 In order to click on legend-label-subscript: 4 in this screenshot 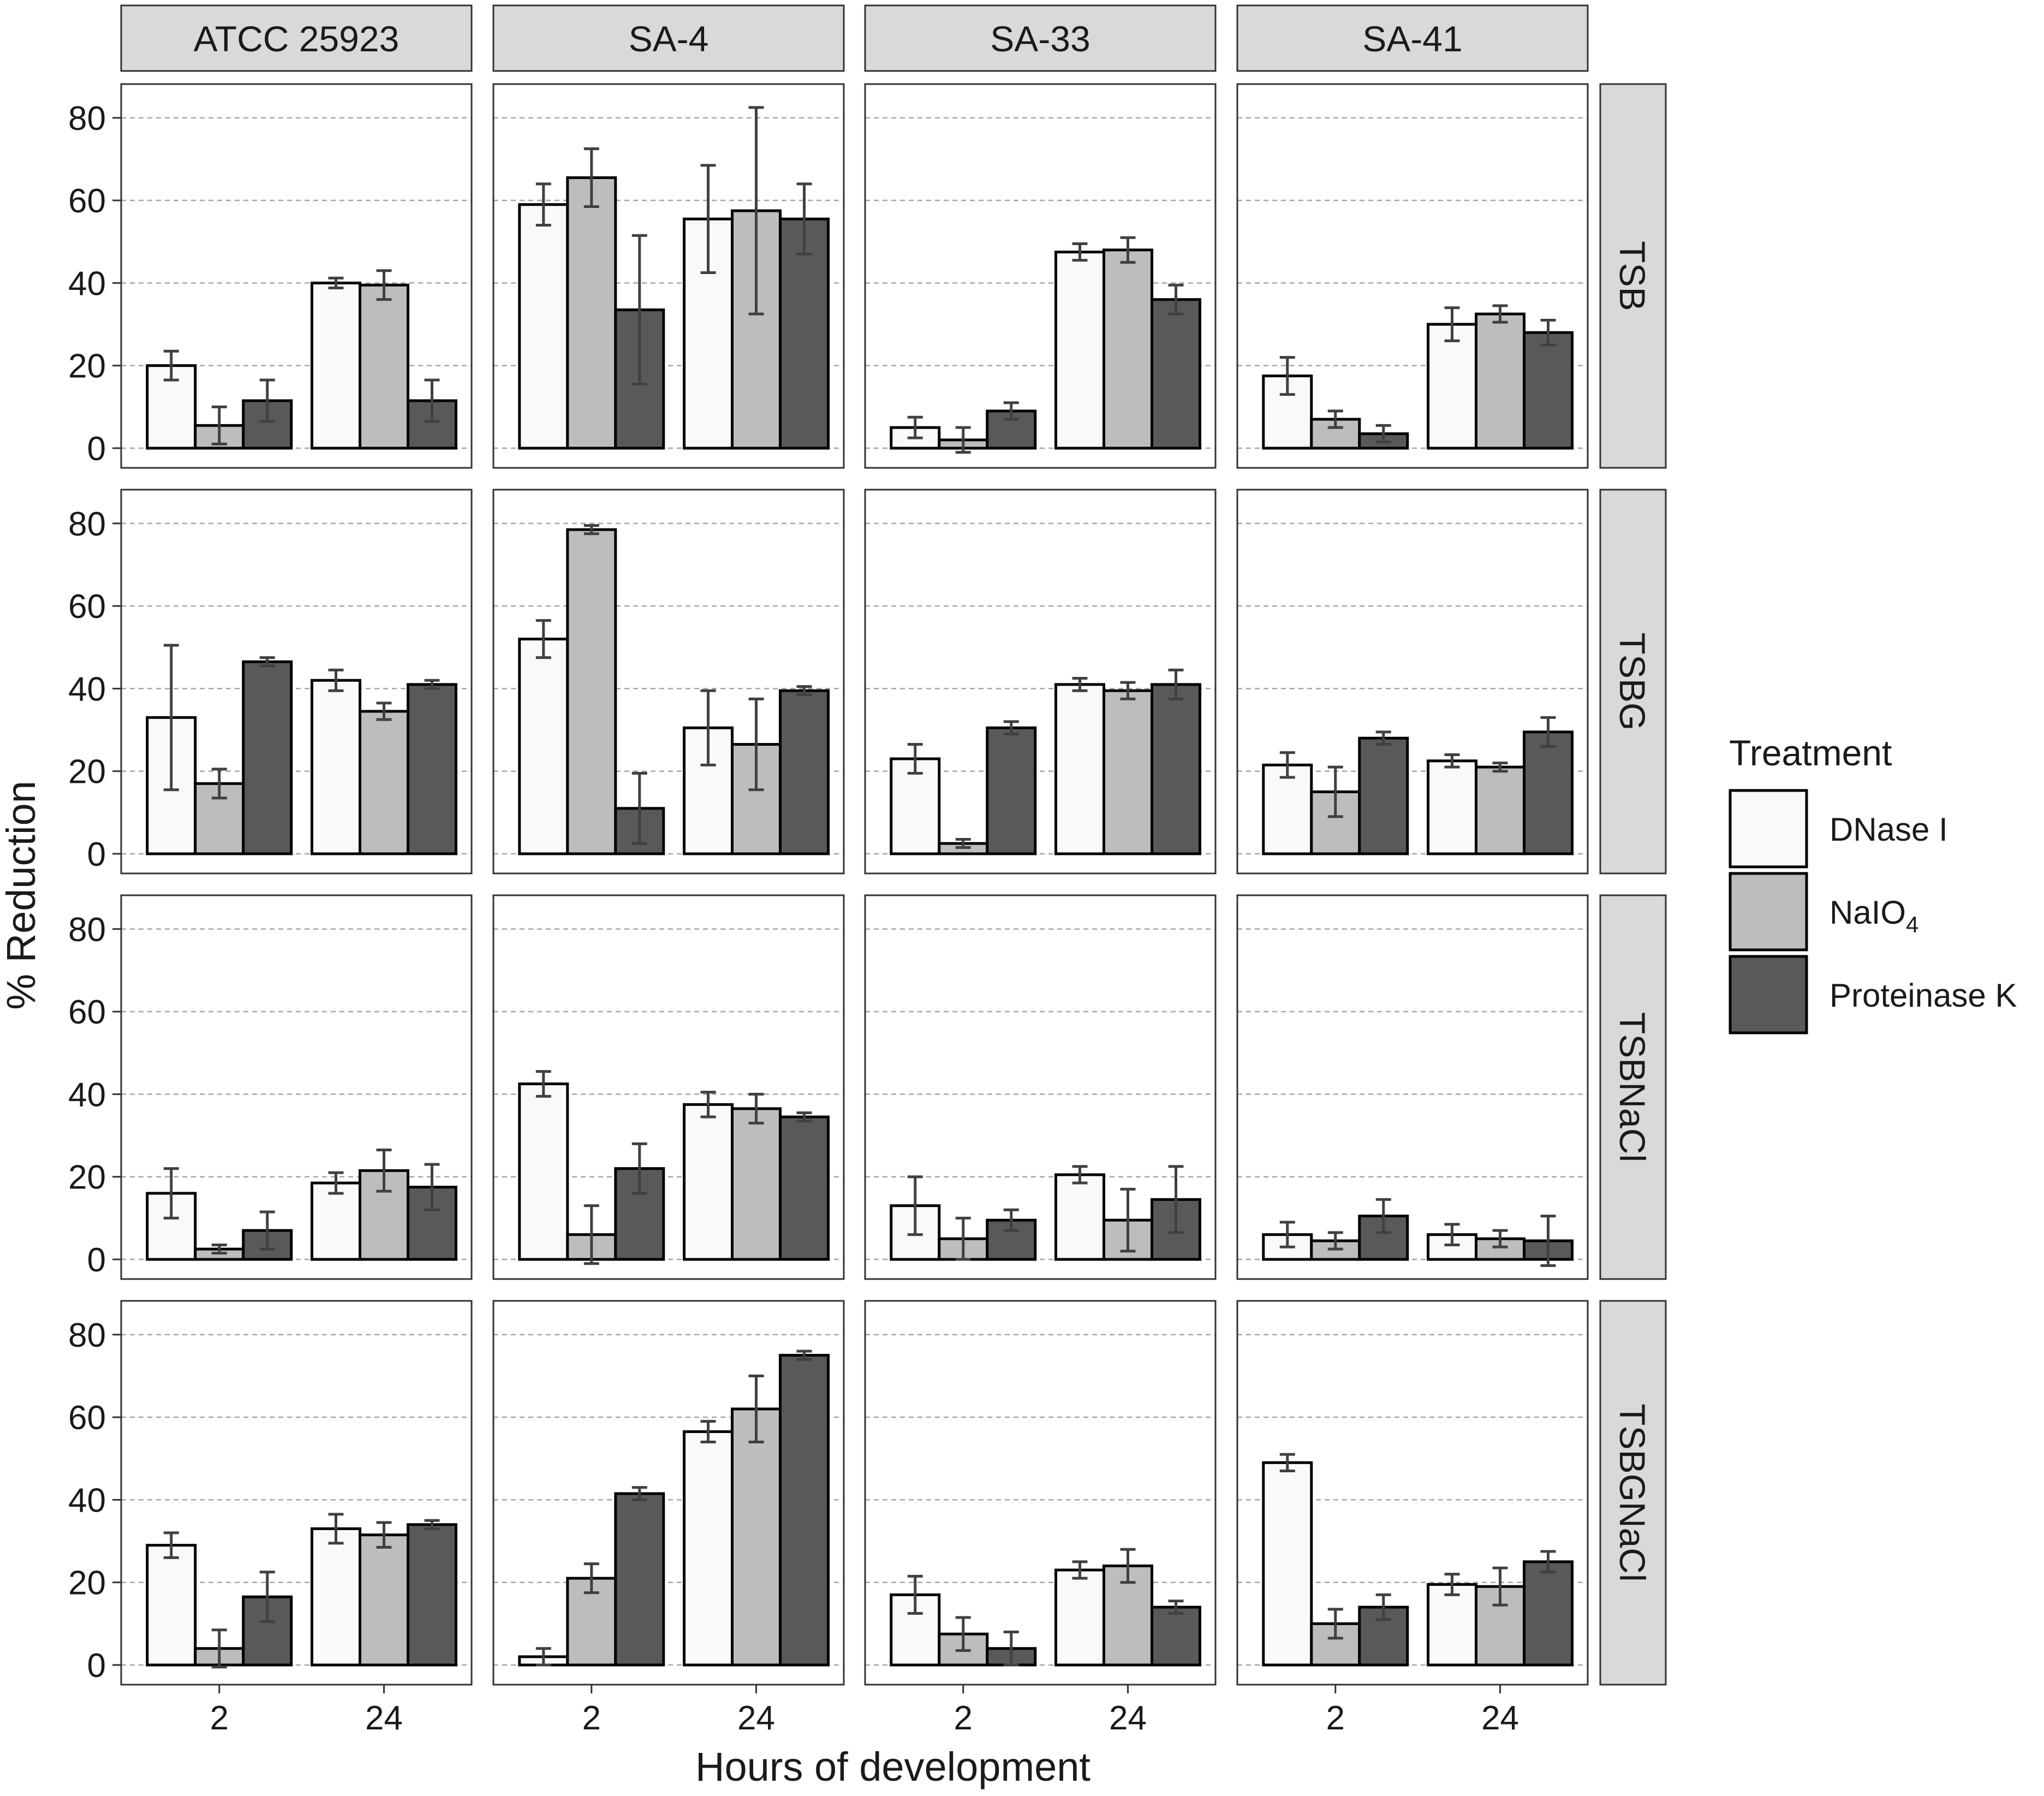, I will do `click(1912, 925)`.